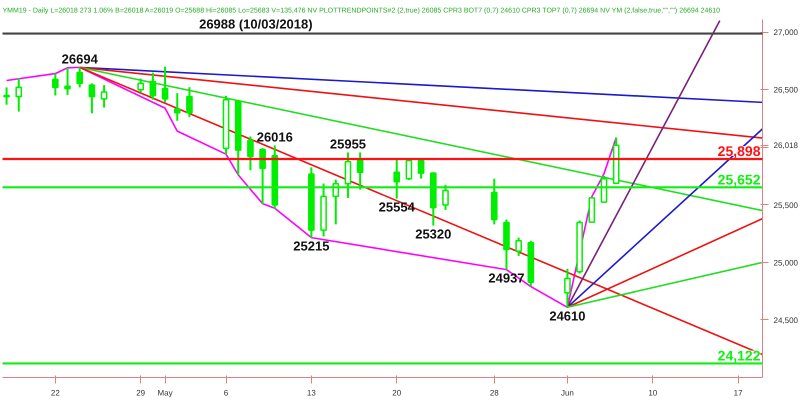  Describe the element at coordinates (786, 145) in the screenshot. I see `y-tick-label: 26,018` at that location.